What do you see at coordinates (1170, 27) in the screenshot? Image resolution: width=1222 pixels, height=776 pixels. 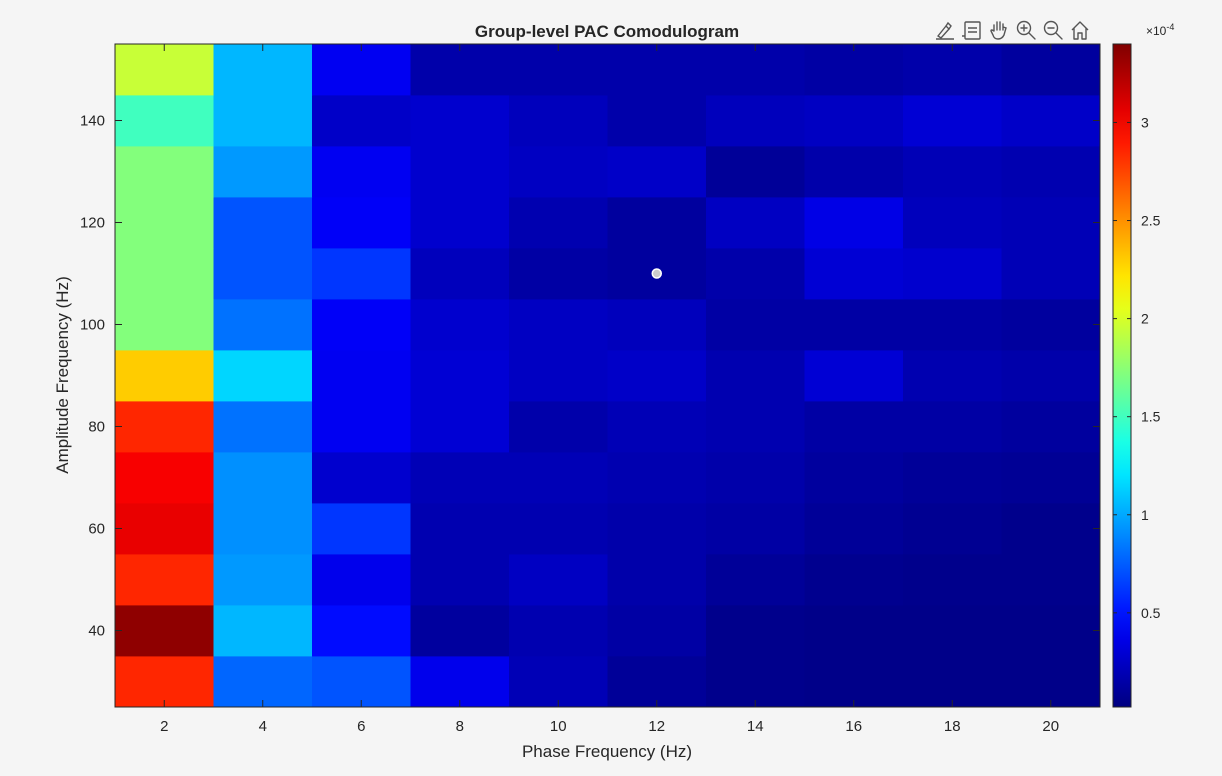 I see `colorbar-exponent-value: -4` at bounding box center [1170, 27].